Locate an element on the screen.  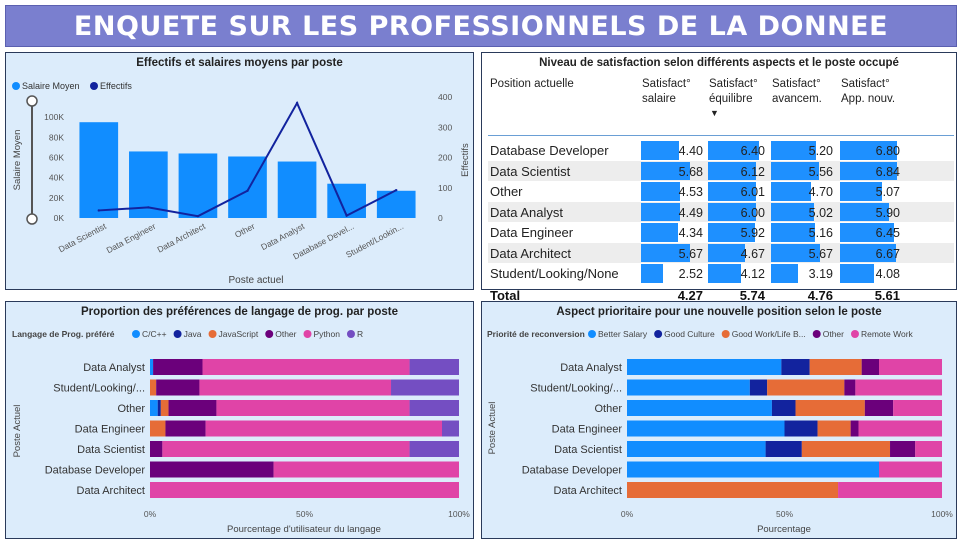
table-row: Data Scientist 5.68 6.12 5.56 6.84 is located at coordinates (721, 170).